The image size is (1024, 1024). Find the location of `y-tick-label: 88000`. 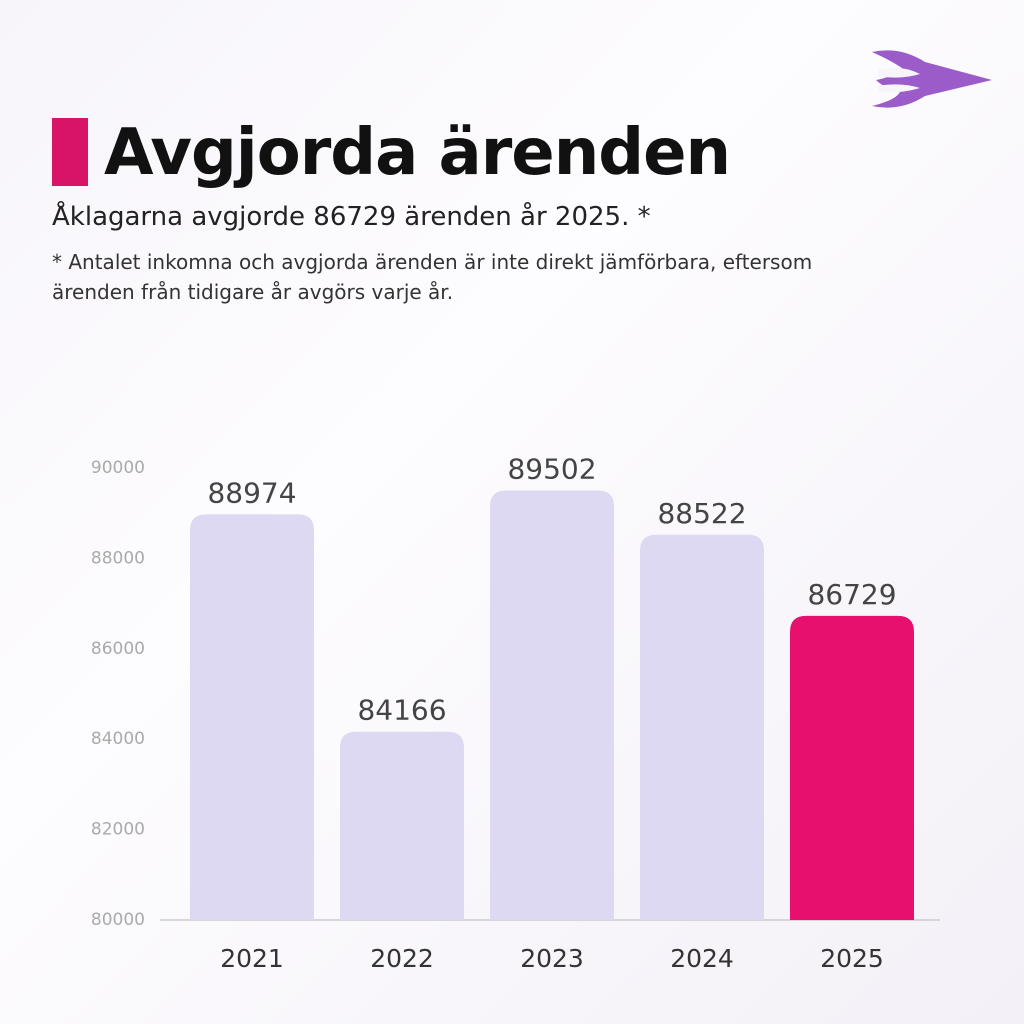

y-tick-label: 88000 is located at coordinates (118, 558).